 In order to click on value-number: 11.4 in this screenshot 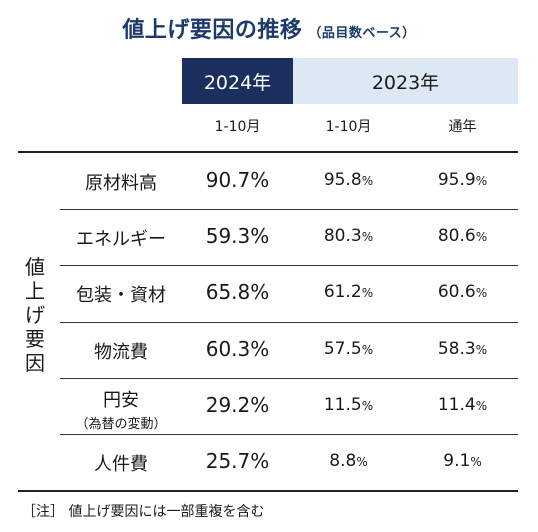, I will do `click(456, 404)`.